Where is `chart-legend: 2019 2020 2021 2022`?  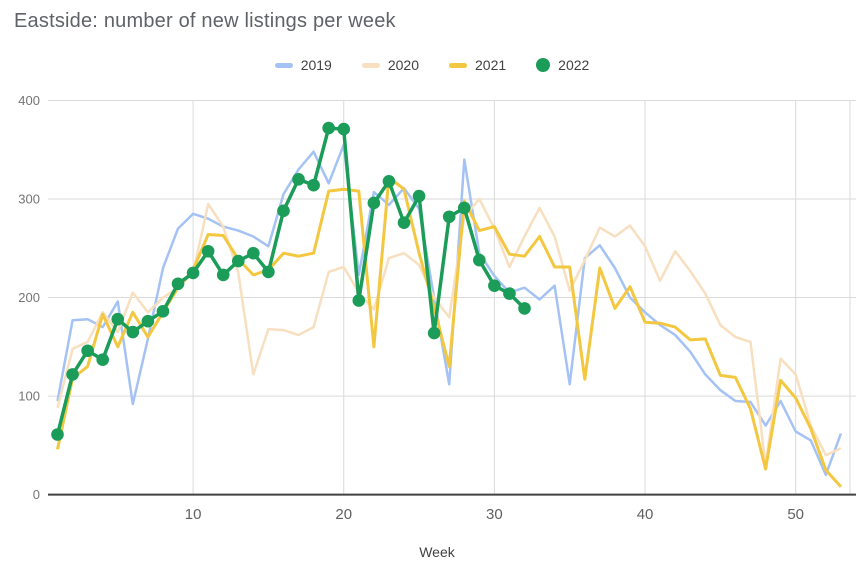
chart-legend: 2019 2020 2021 2022 is located at coordinates (432, 65).